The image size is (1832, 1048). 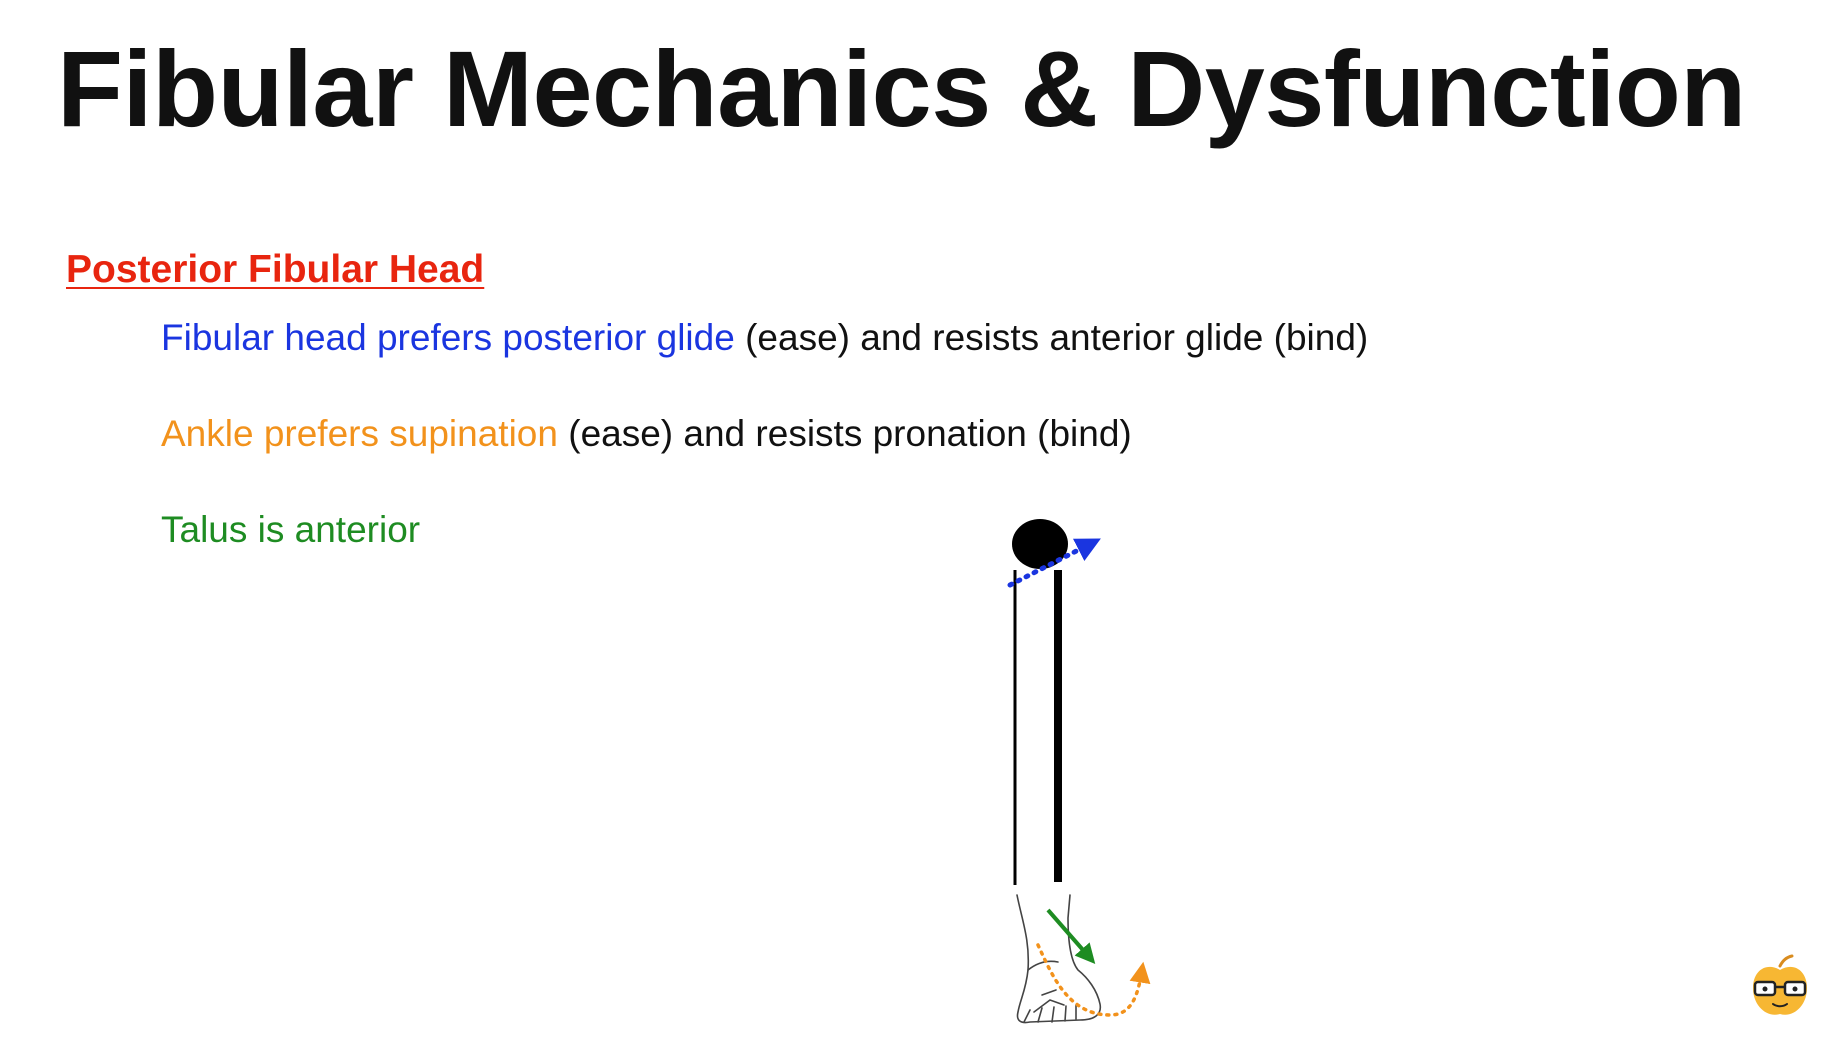 What do you see at coordinates (1071, 936) in the screenshot?
I see `talus-anterior-arrow` at bounding box center [1071, 936].